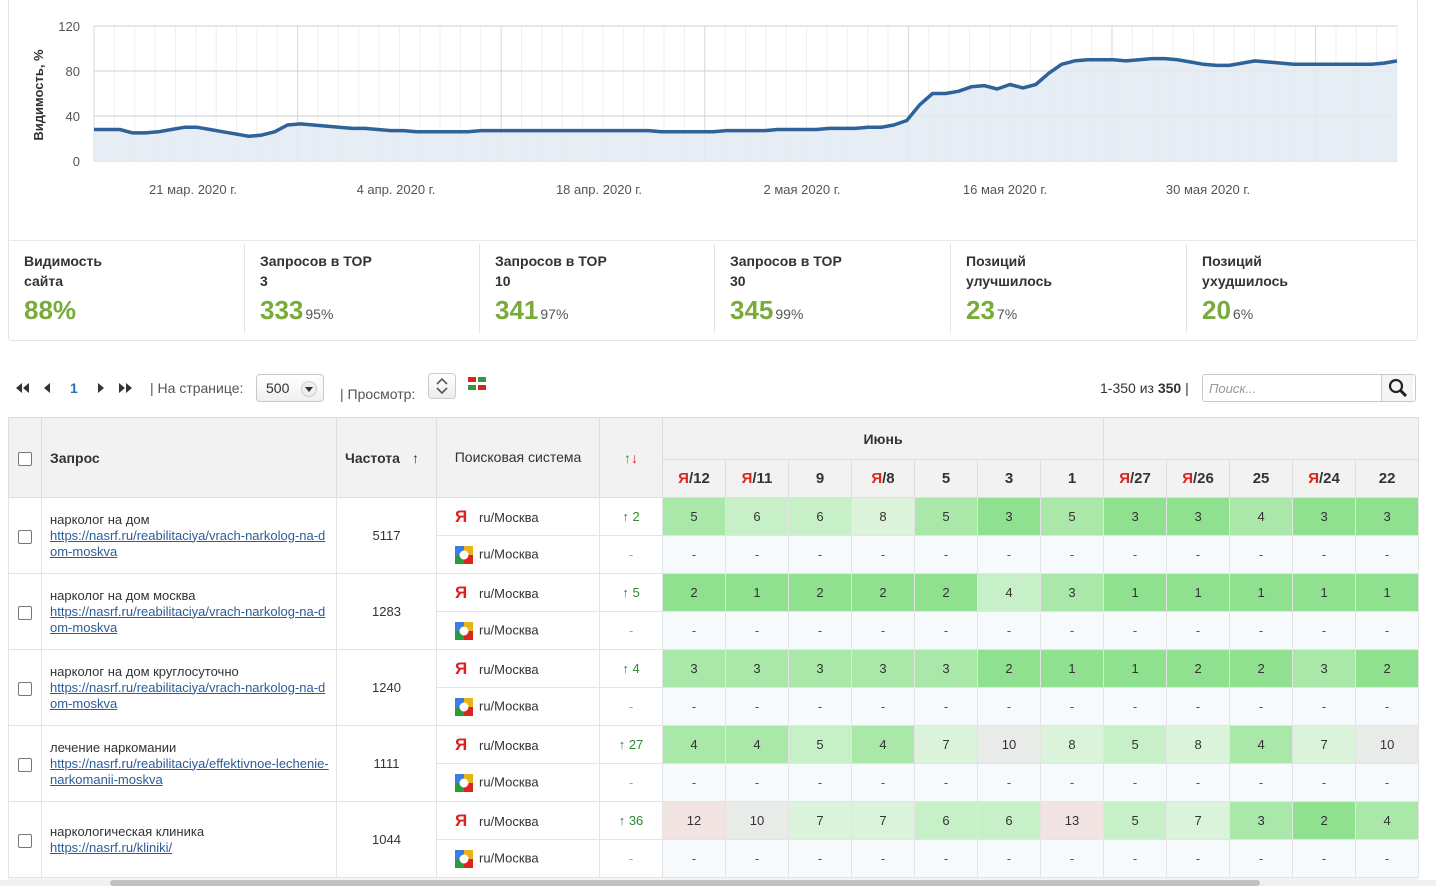  Describe the element at coordinates (386, 457) in the screenshot. I see `frequency-header: Частота ↑` at that location.